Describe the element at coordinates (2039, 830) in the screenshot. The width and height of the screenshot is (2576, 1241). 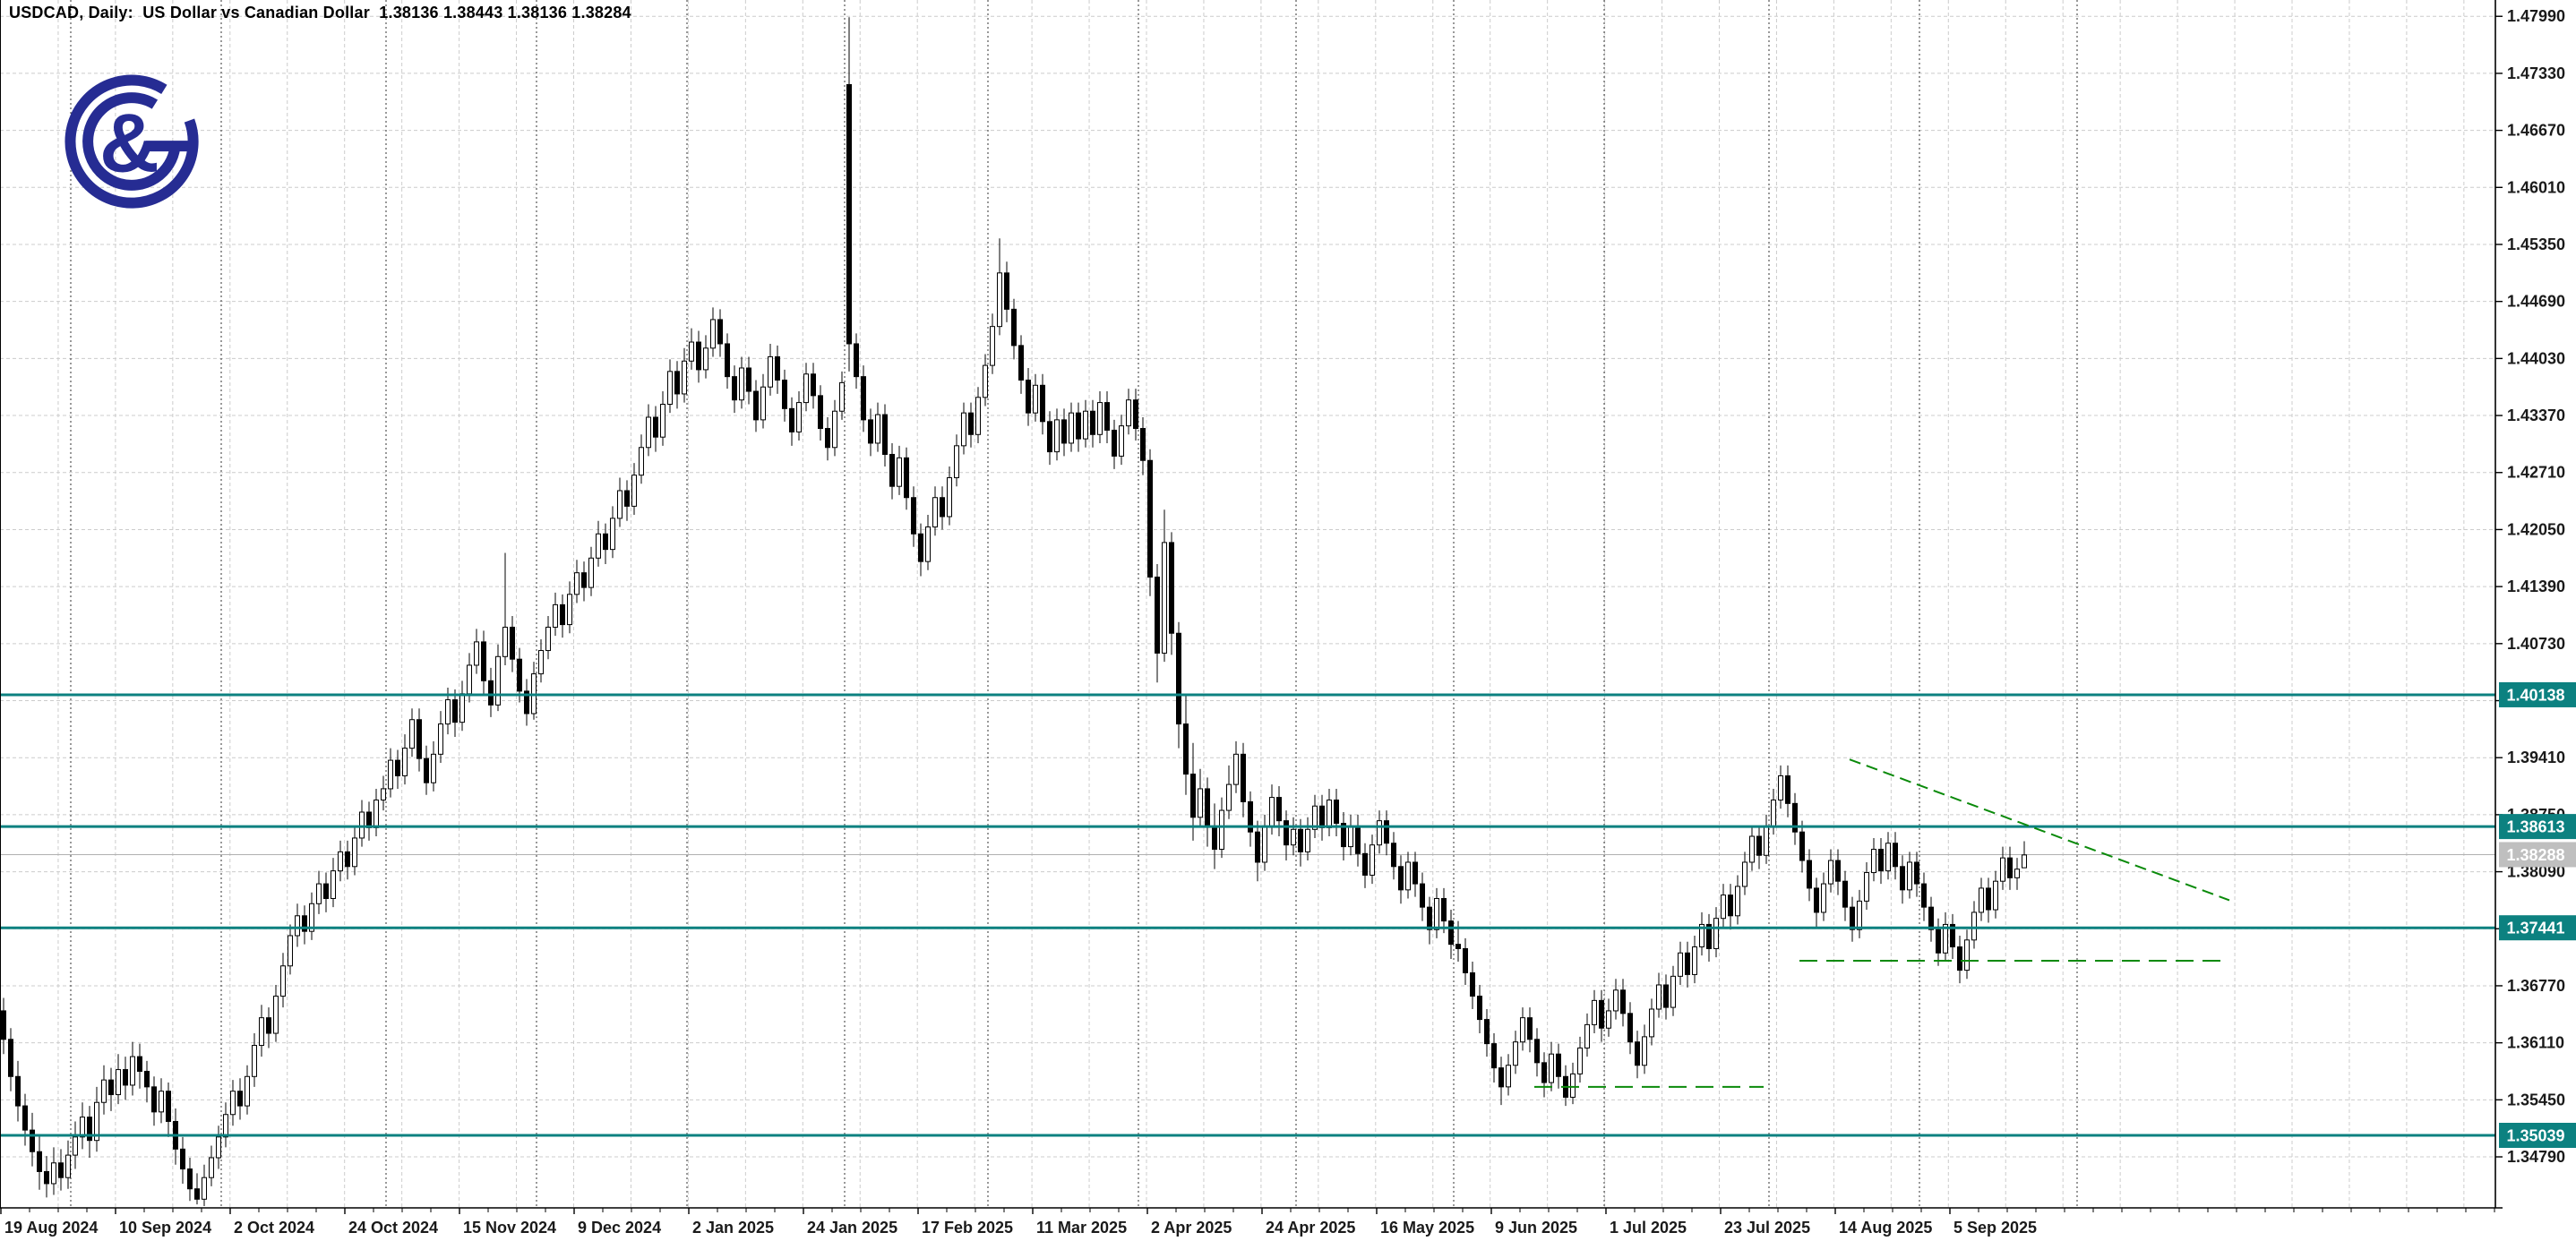
I see `descending-trendline` at that location.